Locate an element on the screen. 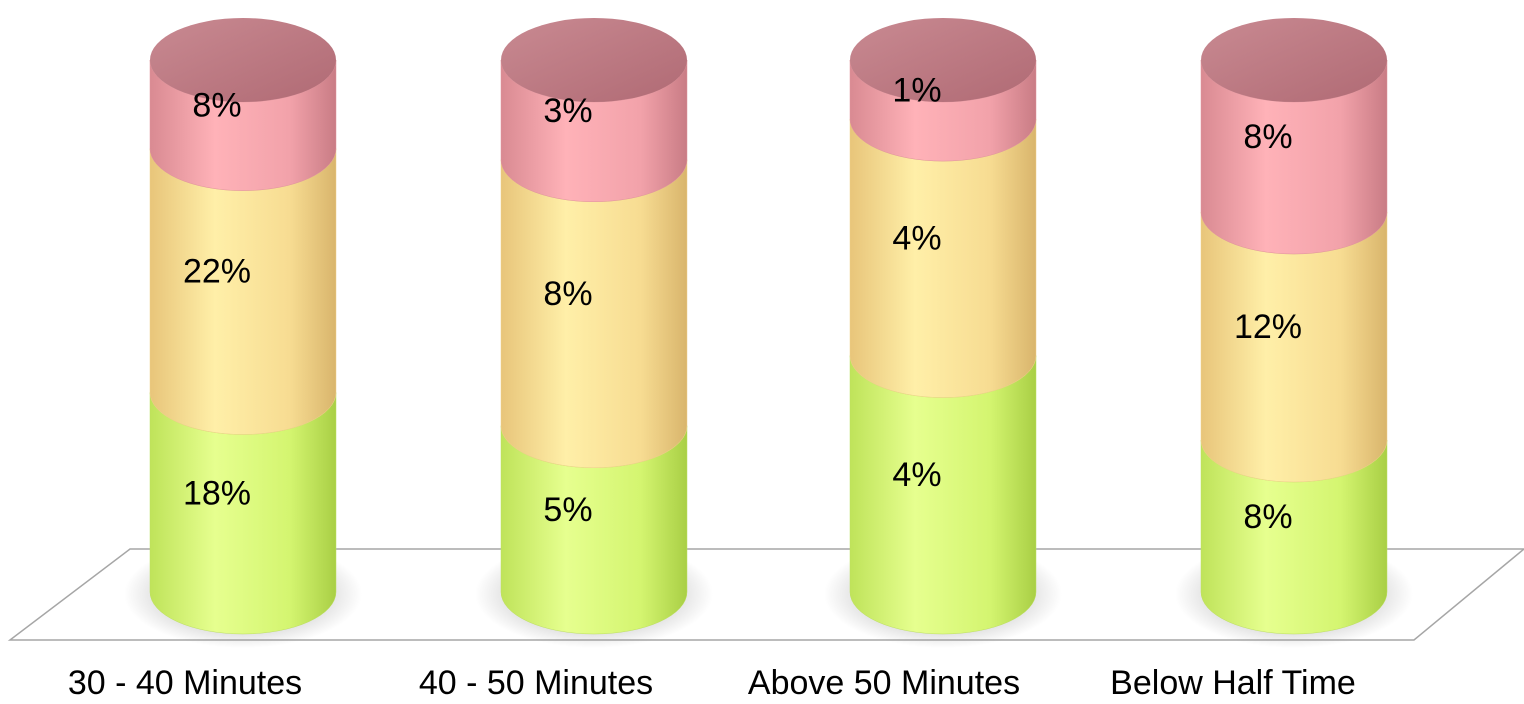 Image resolution: width=1524 pixels, height=704 pixels. cylinder-bar: 8% 12% 8% is located at coordinates (1294, 333).